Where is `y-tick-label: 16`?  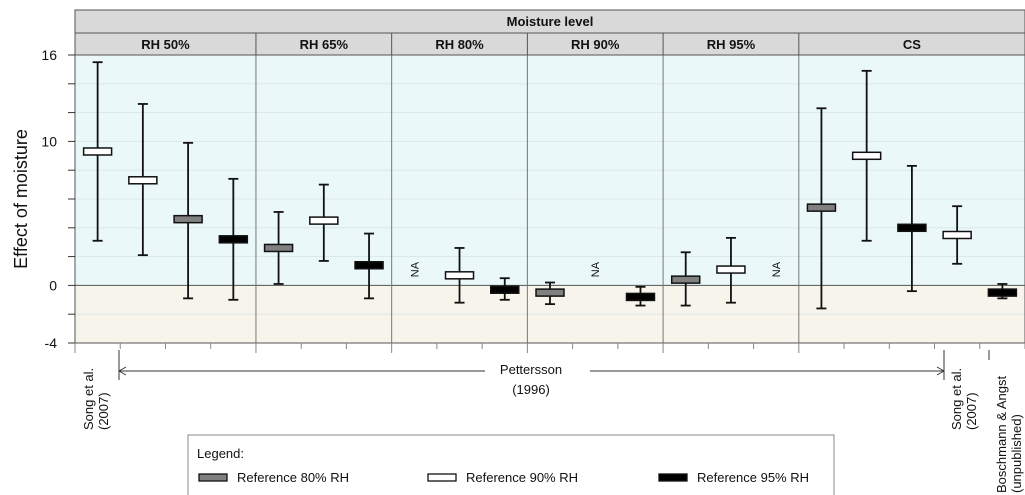 y-tick-label: 16 is located at coordinates (49, 55).